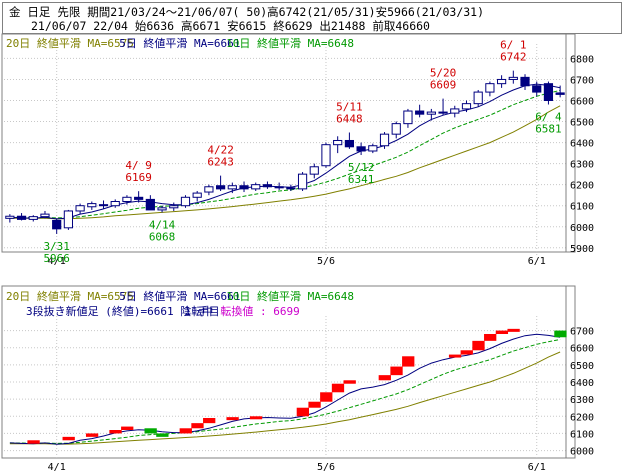  What do you see at coordinates (290, 296) in the screenshot?
I see `legend-entry: 10日 終値平滑 MA=6648` at bounding box center [290, 296].